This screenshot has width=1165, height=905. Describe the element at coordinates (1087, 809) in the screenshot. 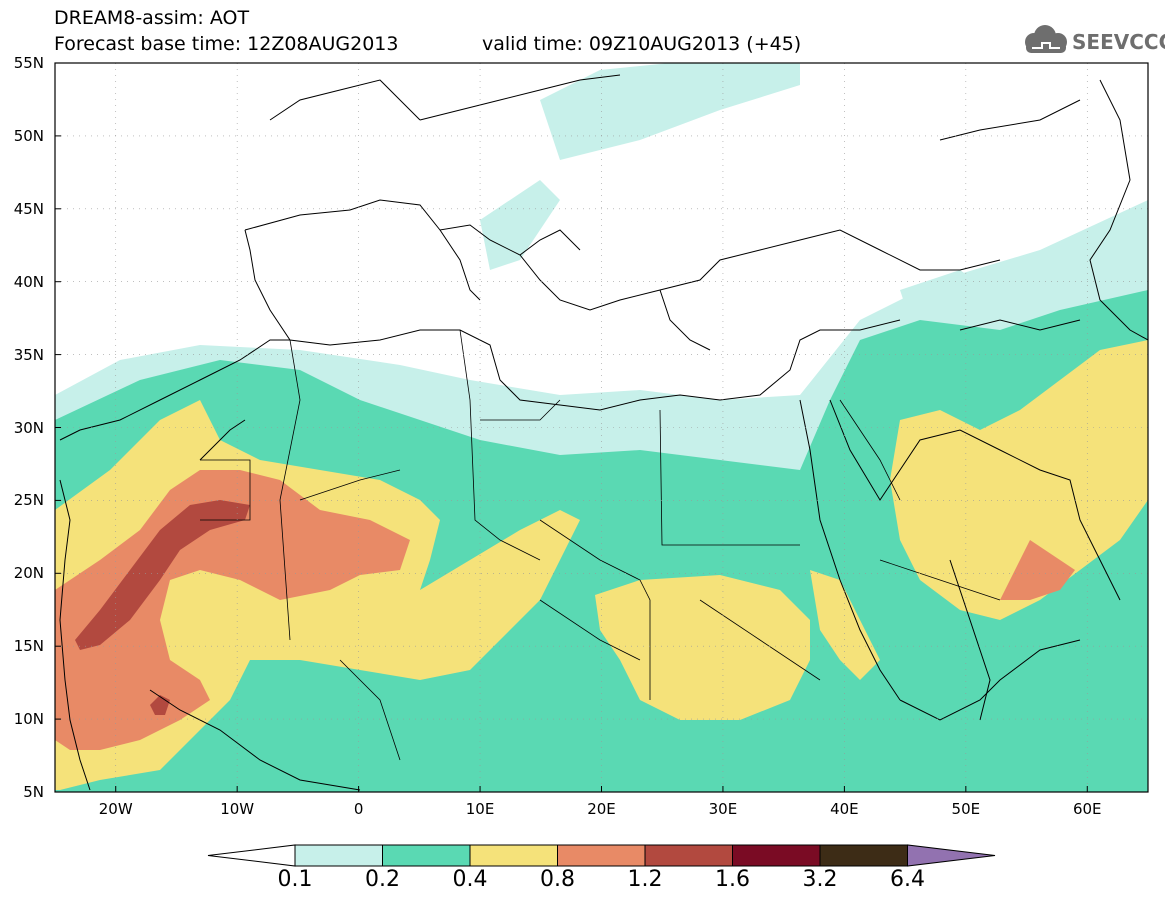

I see `lon-label: 60E` at that location.